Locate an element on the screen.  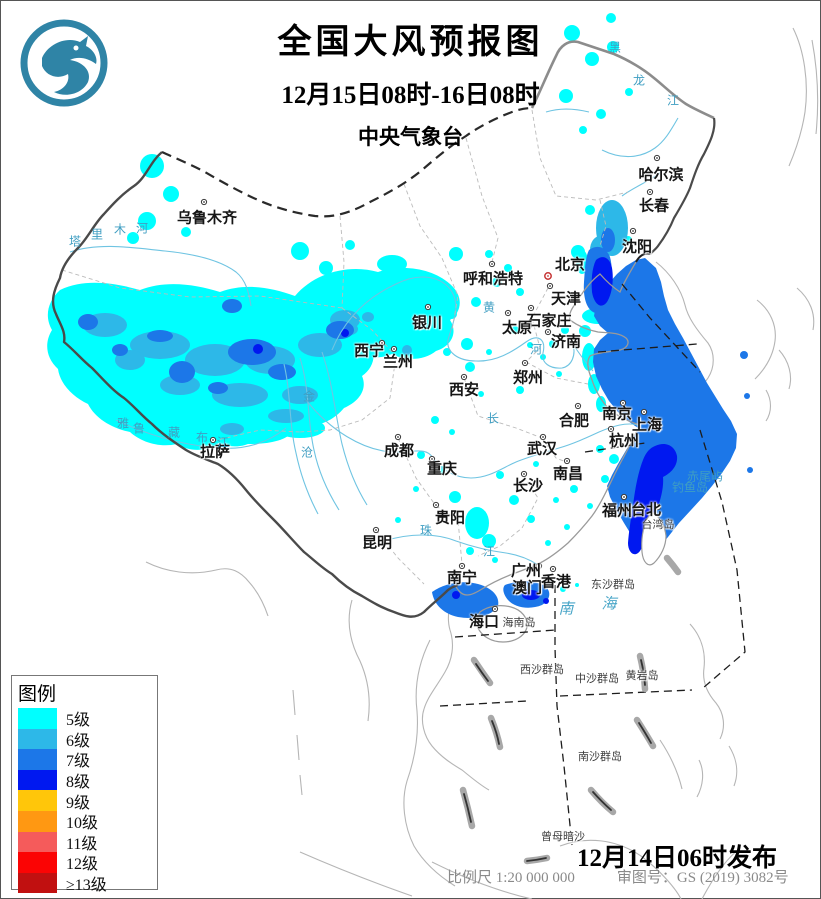
legend-item: 9级 is located at coordinates (84, 801).